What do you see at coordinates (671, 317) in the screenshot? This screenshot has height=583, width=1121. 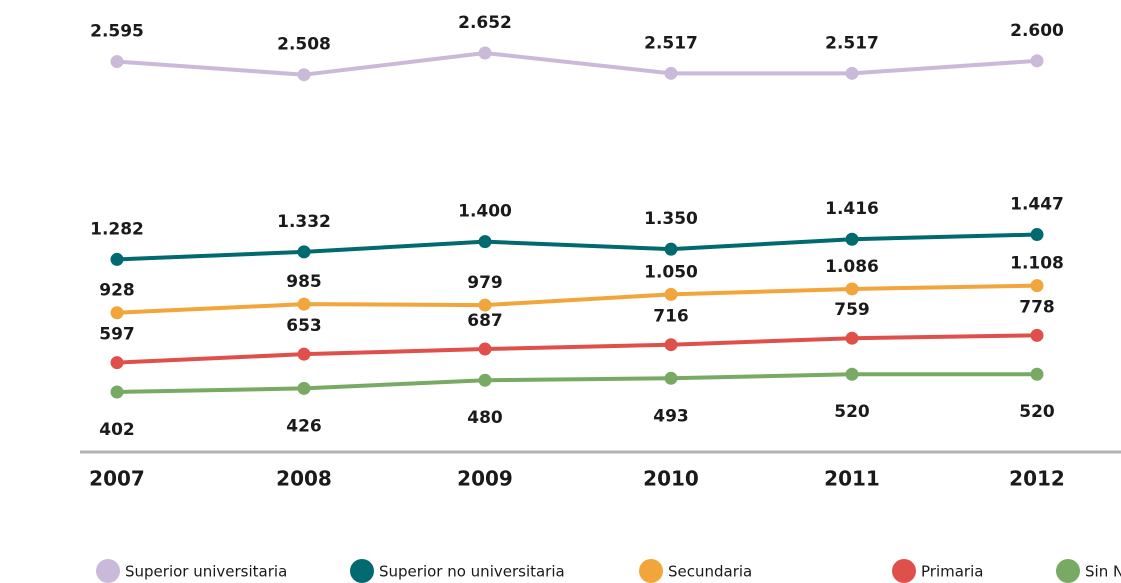 I see `data-label: 716` at bounding box center [671, 317].